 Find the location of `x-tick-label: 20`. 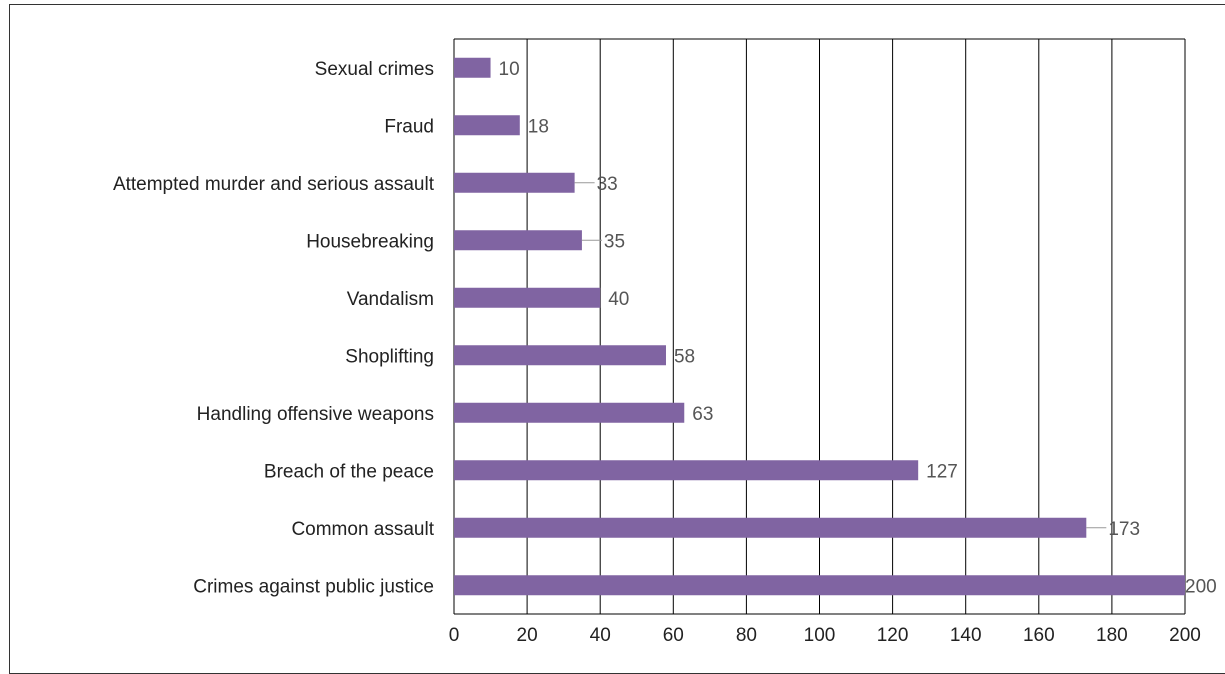

x-tick-label: 20 is located at coordinates (527, 635).